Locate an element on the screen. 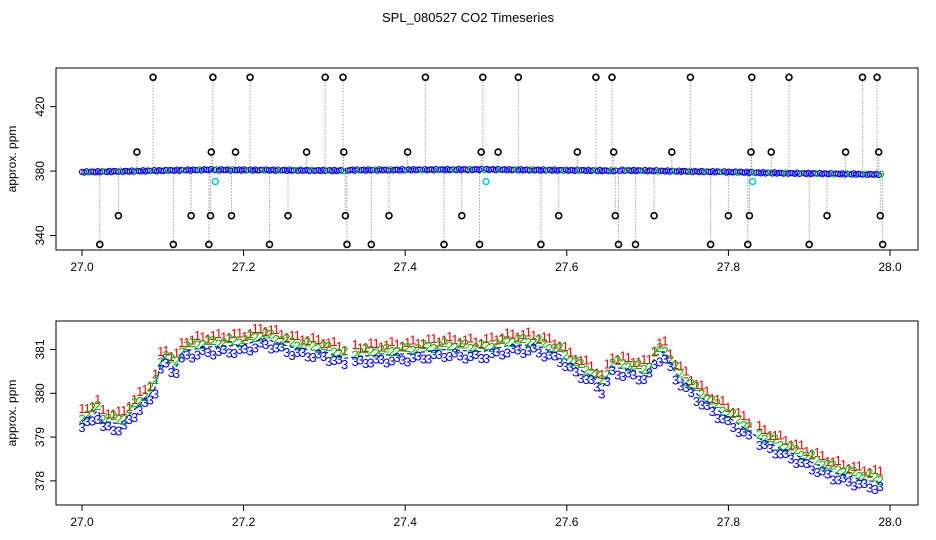 Image resolution: width=936 pixels, height=540 pixels. top-y-axis: 340 380 420 is located at coordinates (44, 171).